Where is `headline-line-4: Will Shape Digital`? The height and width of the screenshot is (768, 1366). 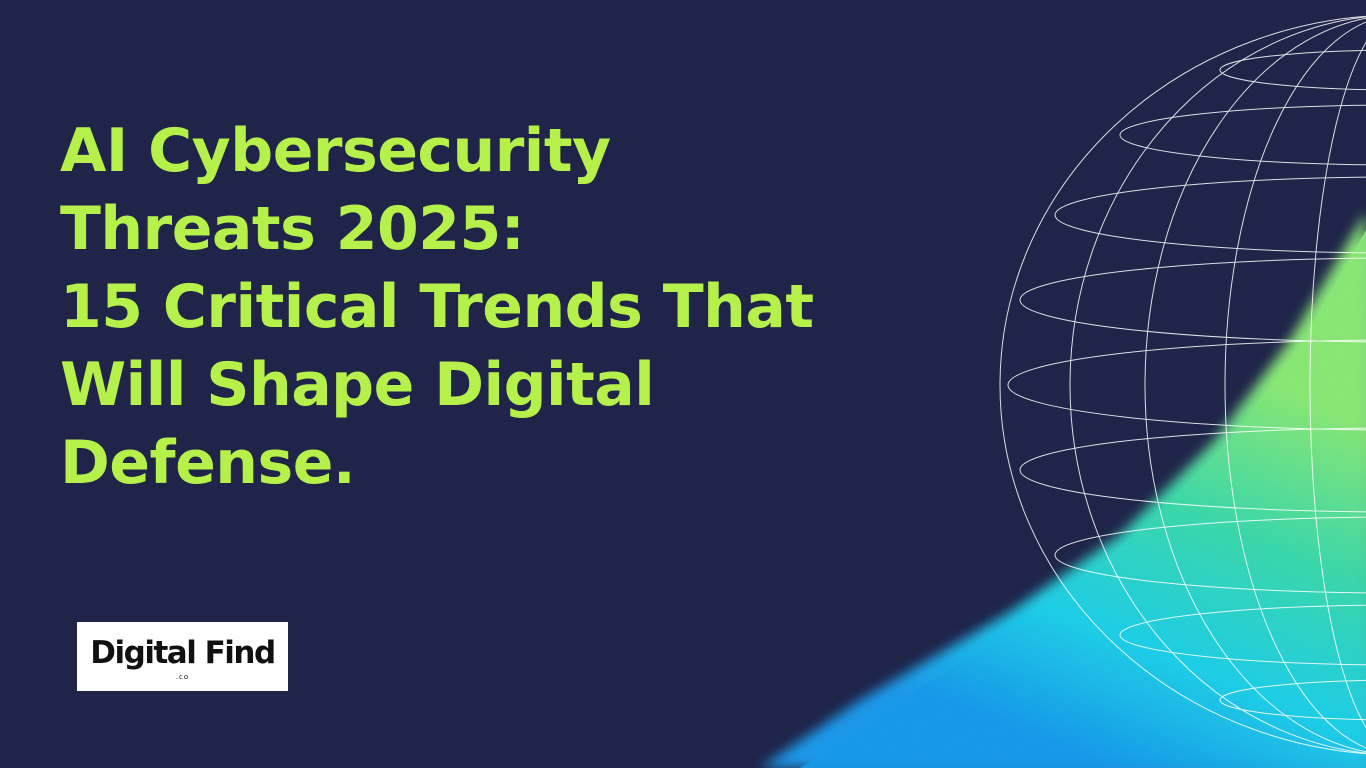
headline-line-4: Will Shape Digital is located at coordinates (357, 385).